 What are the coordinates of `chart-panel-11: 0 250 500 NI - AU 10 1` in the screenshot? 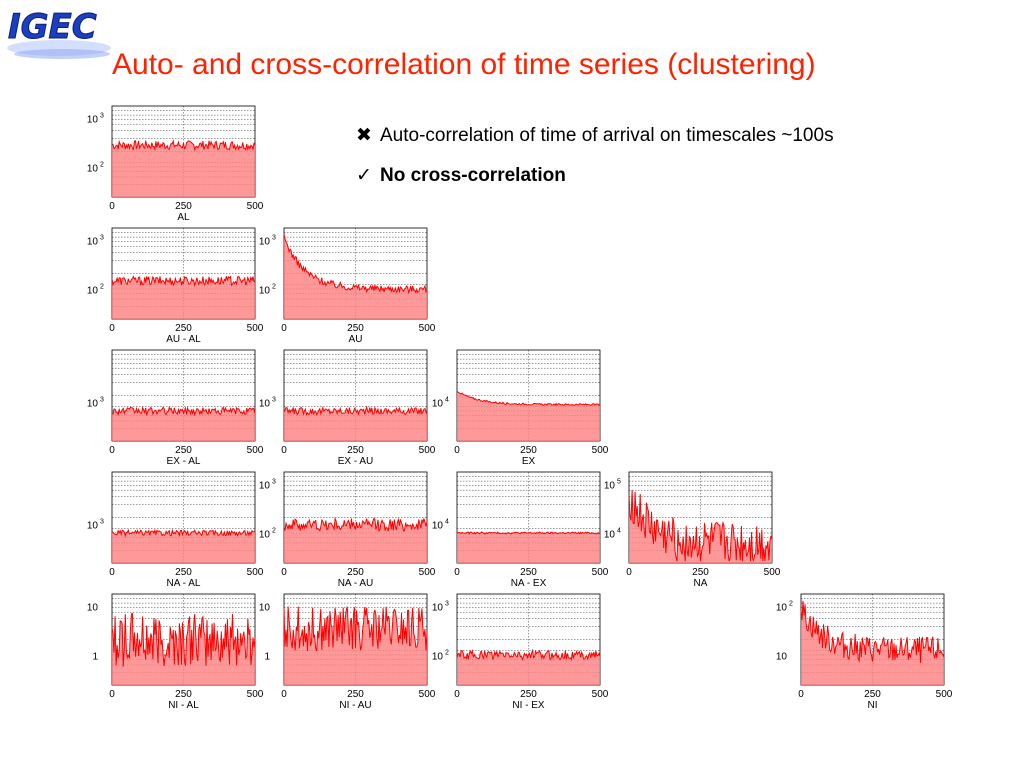 It's located at (347, 652).